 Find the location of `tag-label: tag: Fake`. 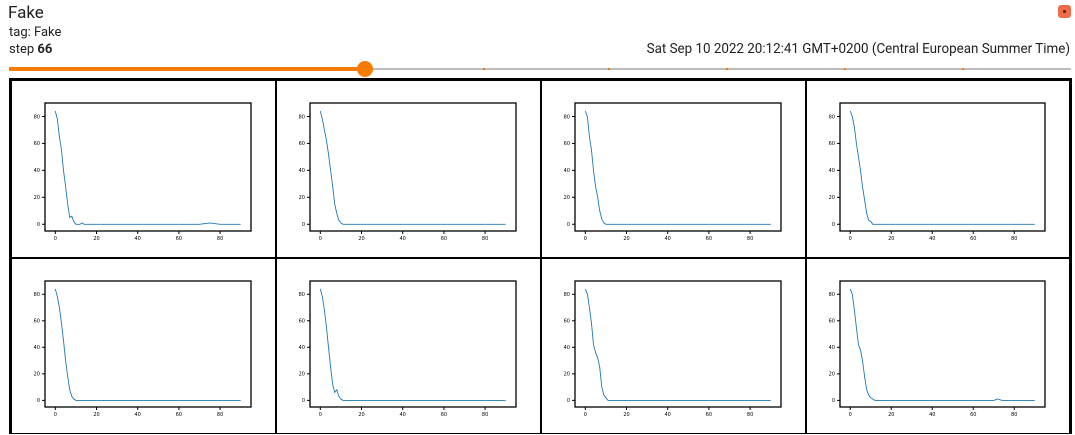

tag-label: tag: Fake is located at coordinates (35, 32).